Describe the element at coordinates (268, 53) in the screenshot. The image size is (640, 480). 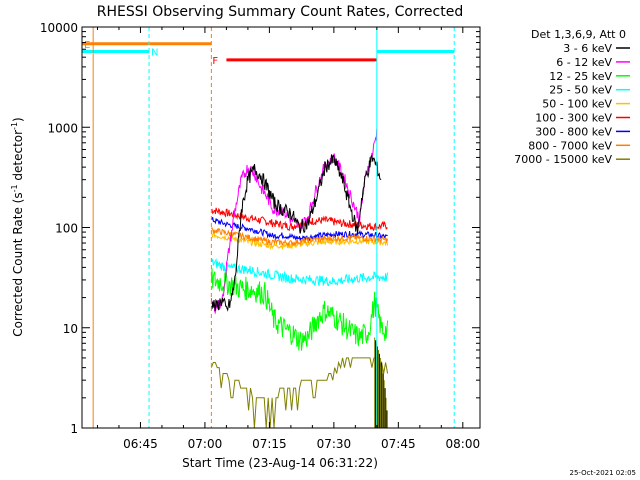
I see `flag-layer: E N F` at that location.